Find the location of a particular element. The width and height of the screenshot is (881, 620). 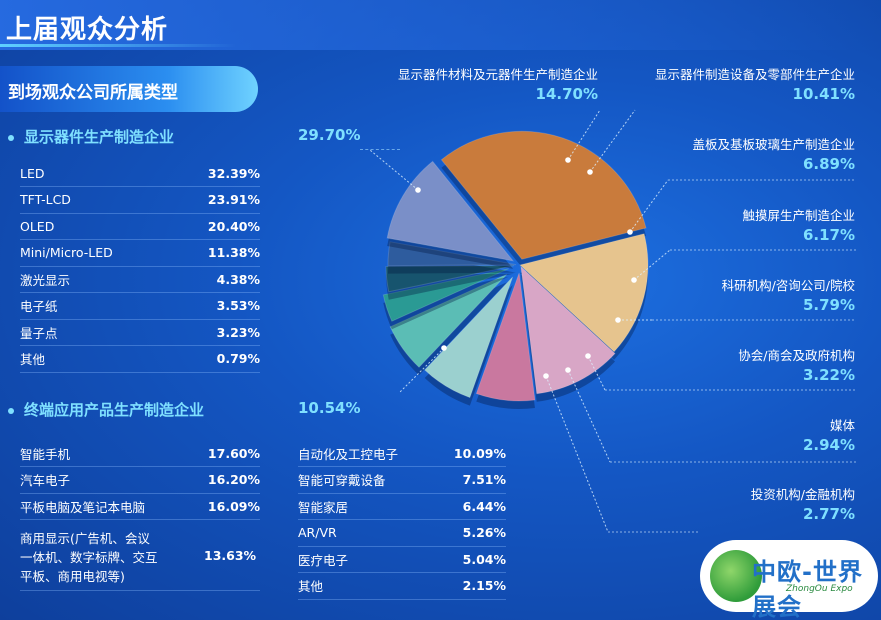

table-row: 医疗电子 5.04% is located at coordinates (402, 559).